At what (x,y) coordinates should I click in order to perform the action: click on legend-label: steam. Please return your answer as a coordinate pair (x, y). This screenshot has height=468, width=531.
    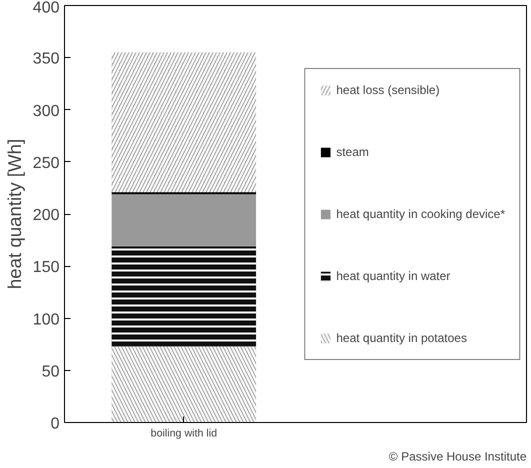
    Looking at the image, I should click on (352, 151).